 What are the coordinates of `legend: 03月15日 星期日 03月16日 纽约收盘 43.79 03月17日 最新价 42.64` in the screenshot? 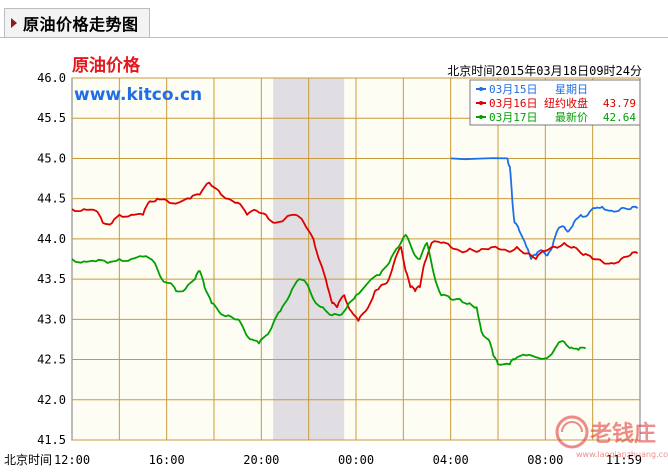 It's located at (555, 102).